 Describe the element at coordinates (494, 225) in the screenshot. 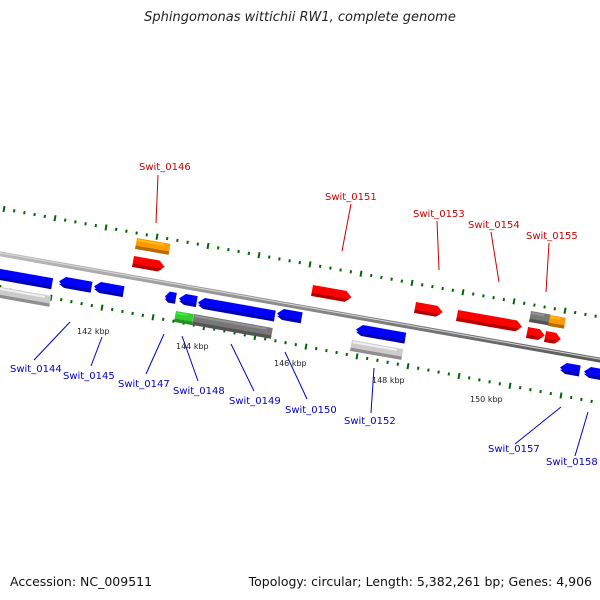

I see `gene-label-swit-0154: Swit_0154` at that location.